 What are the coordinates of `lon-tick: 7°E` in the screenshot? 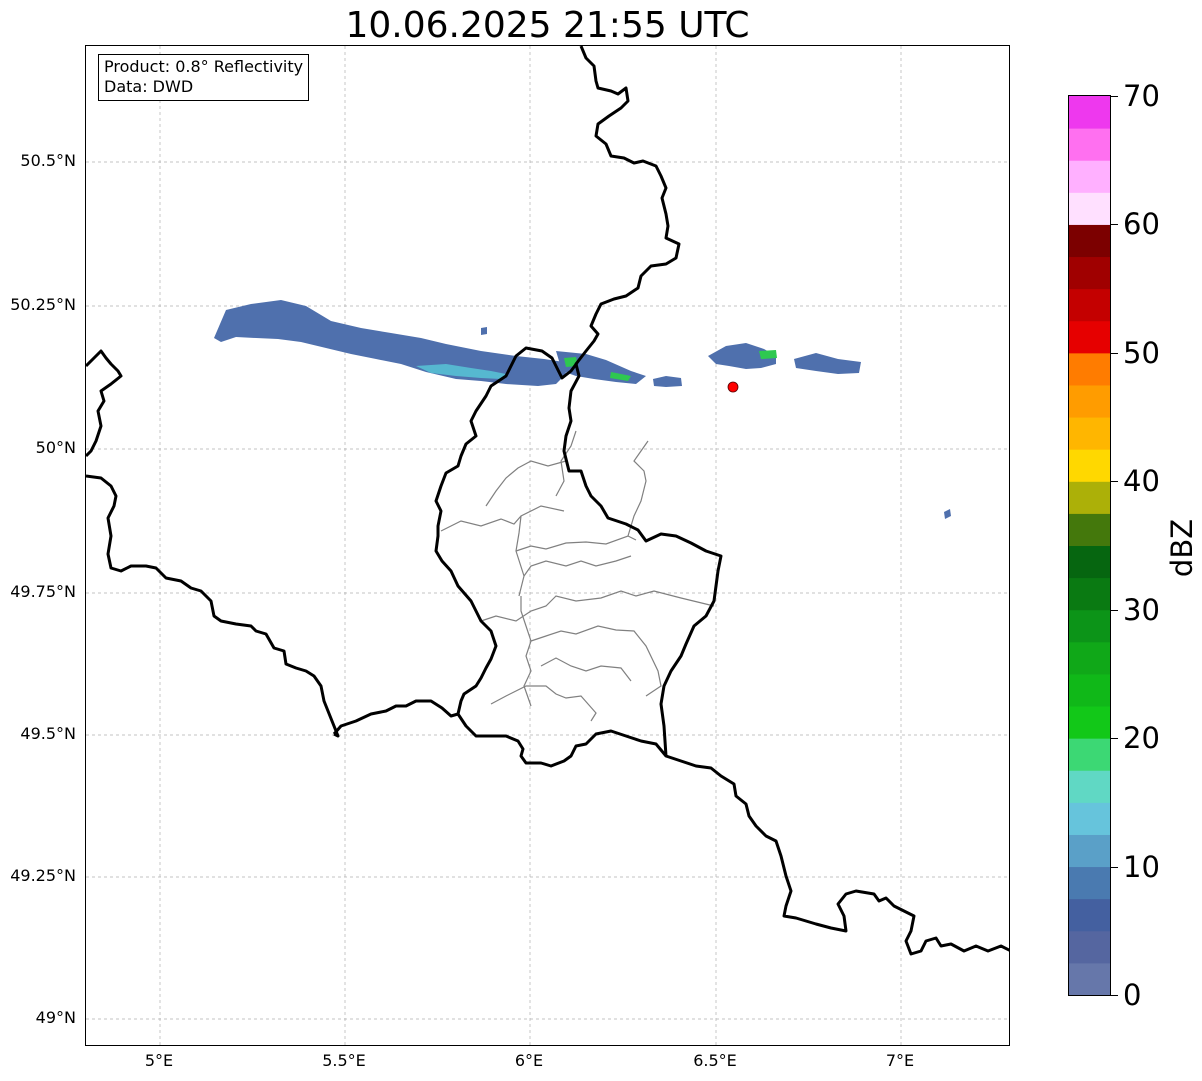 It's located at (900, 1060).